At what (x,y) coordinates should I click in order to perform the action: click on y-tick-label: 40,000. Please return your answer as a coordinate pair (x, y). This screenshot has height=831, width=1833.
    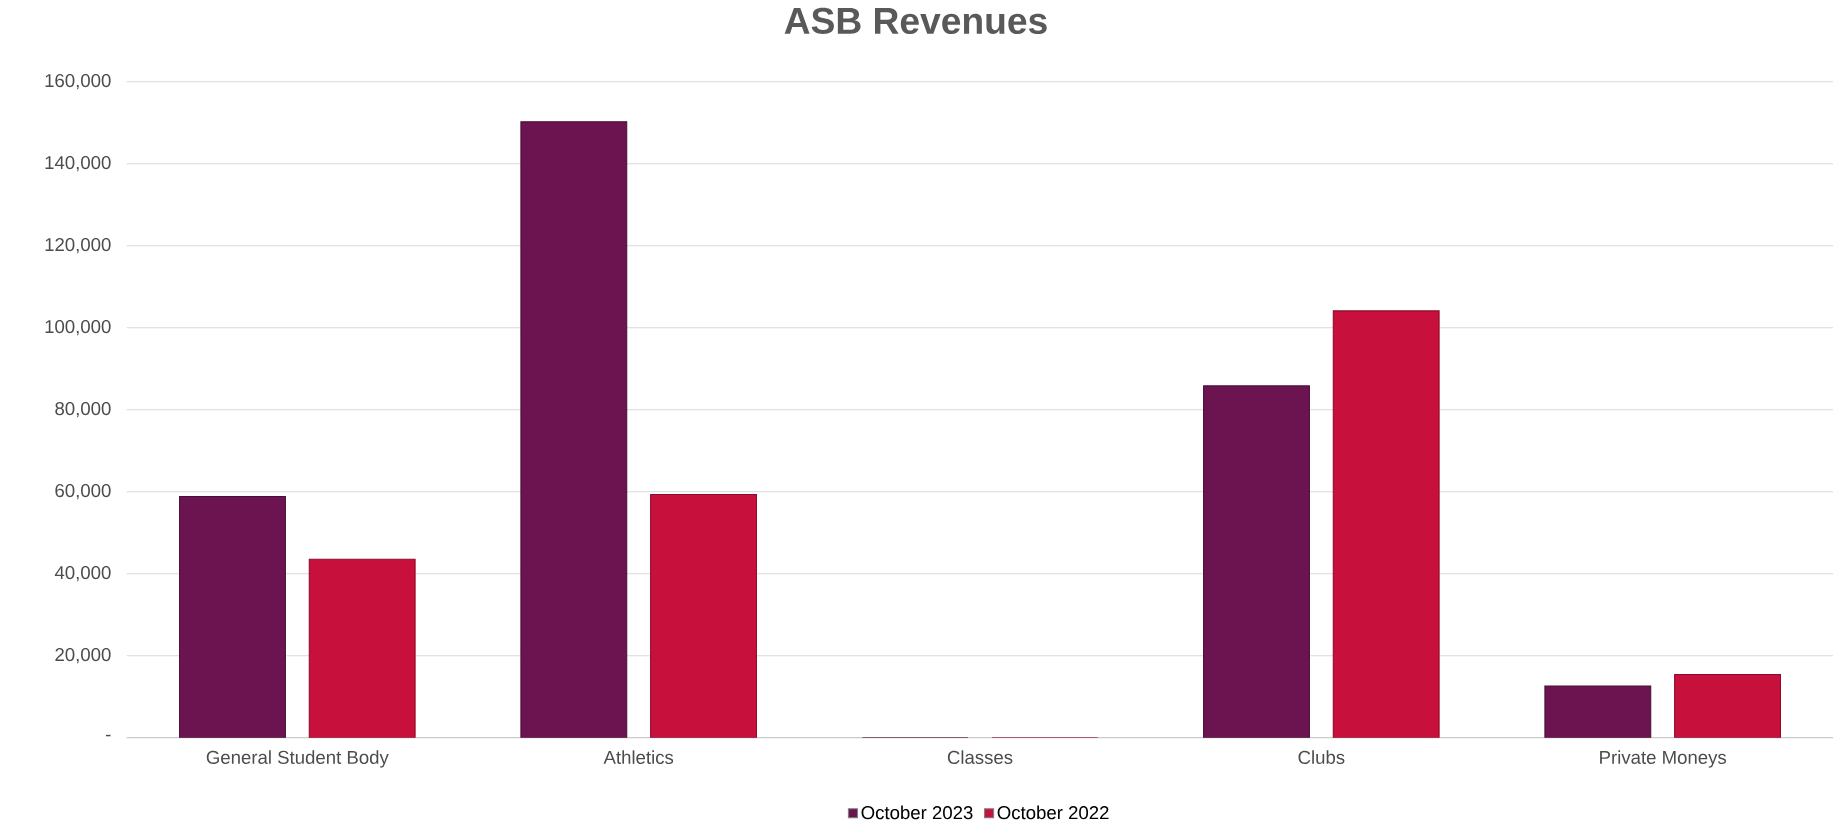
    Looking at the image, I should click on (82, 573).